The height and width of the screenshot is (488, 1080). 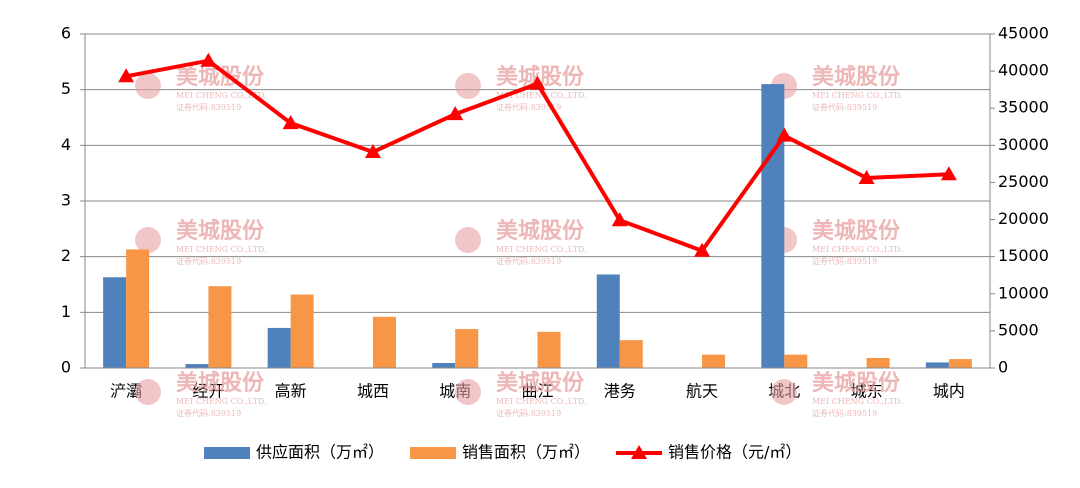 I want to click on x-tick-label: 经开, so click(x=208, y=391).